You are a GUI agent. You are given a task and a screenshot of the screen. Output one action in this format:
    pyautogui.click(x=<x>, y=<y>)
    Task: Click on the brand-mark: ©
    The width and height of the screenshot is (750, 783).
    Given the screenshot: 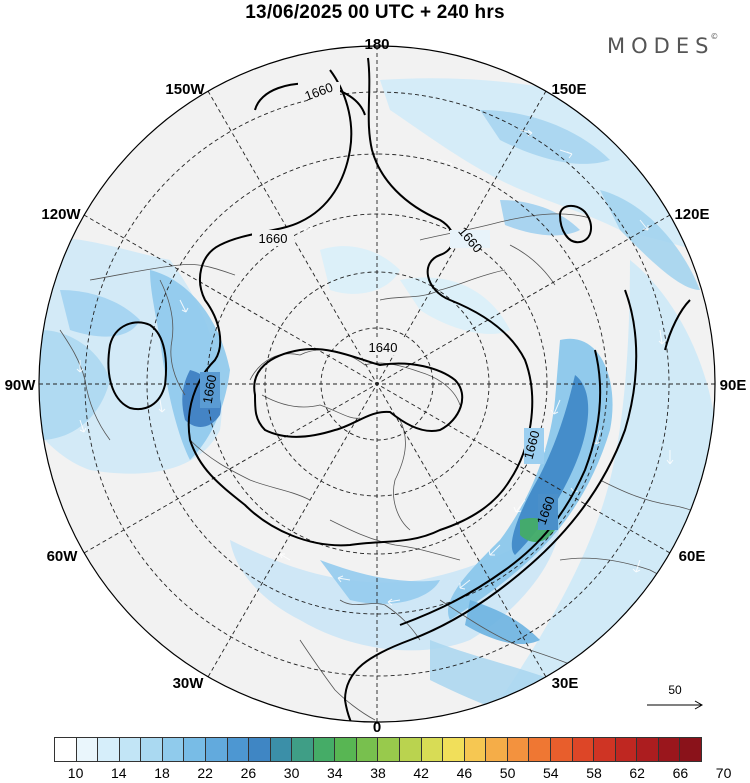 What is the action you would take?
    pyautogui.click(x=714, y=36)
    